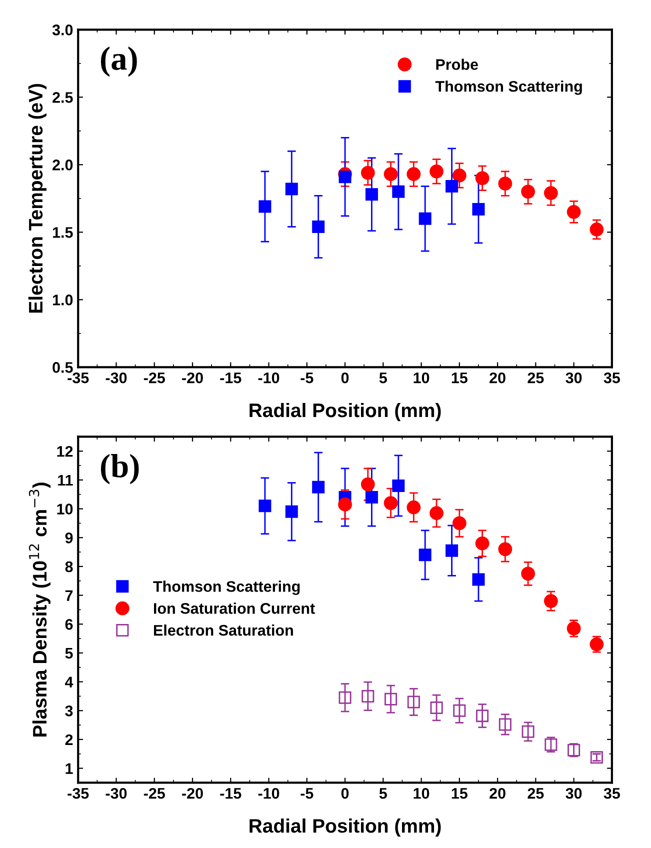 The width and height of the screenshot is (651, 848). I want to click on y-tick-label: 8, so click(69, 566).